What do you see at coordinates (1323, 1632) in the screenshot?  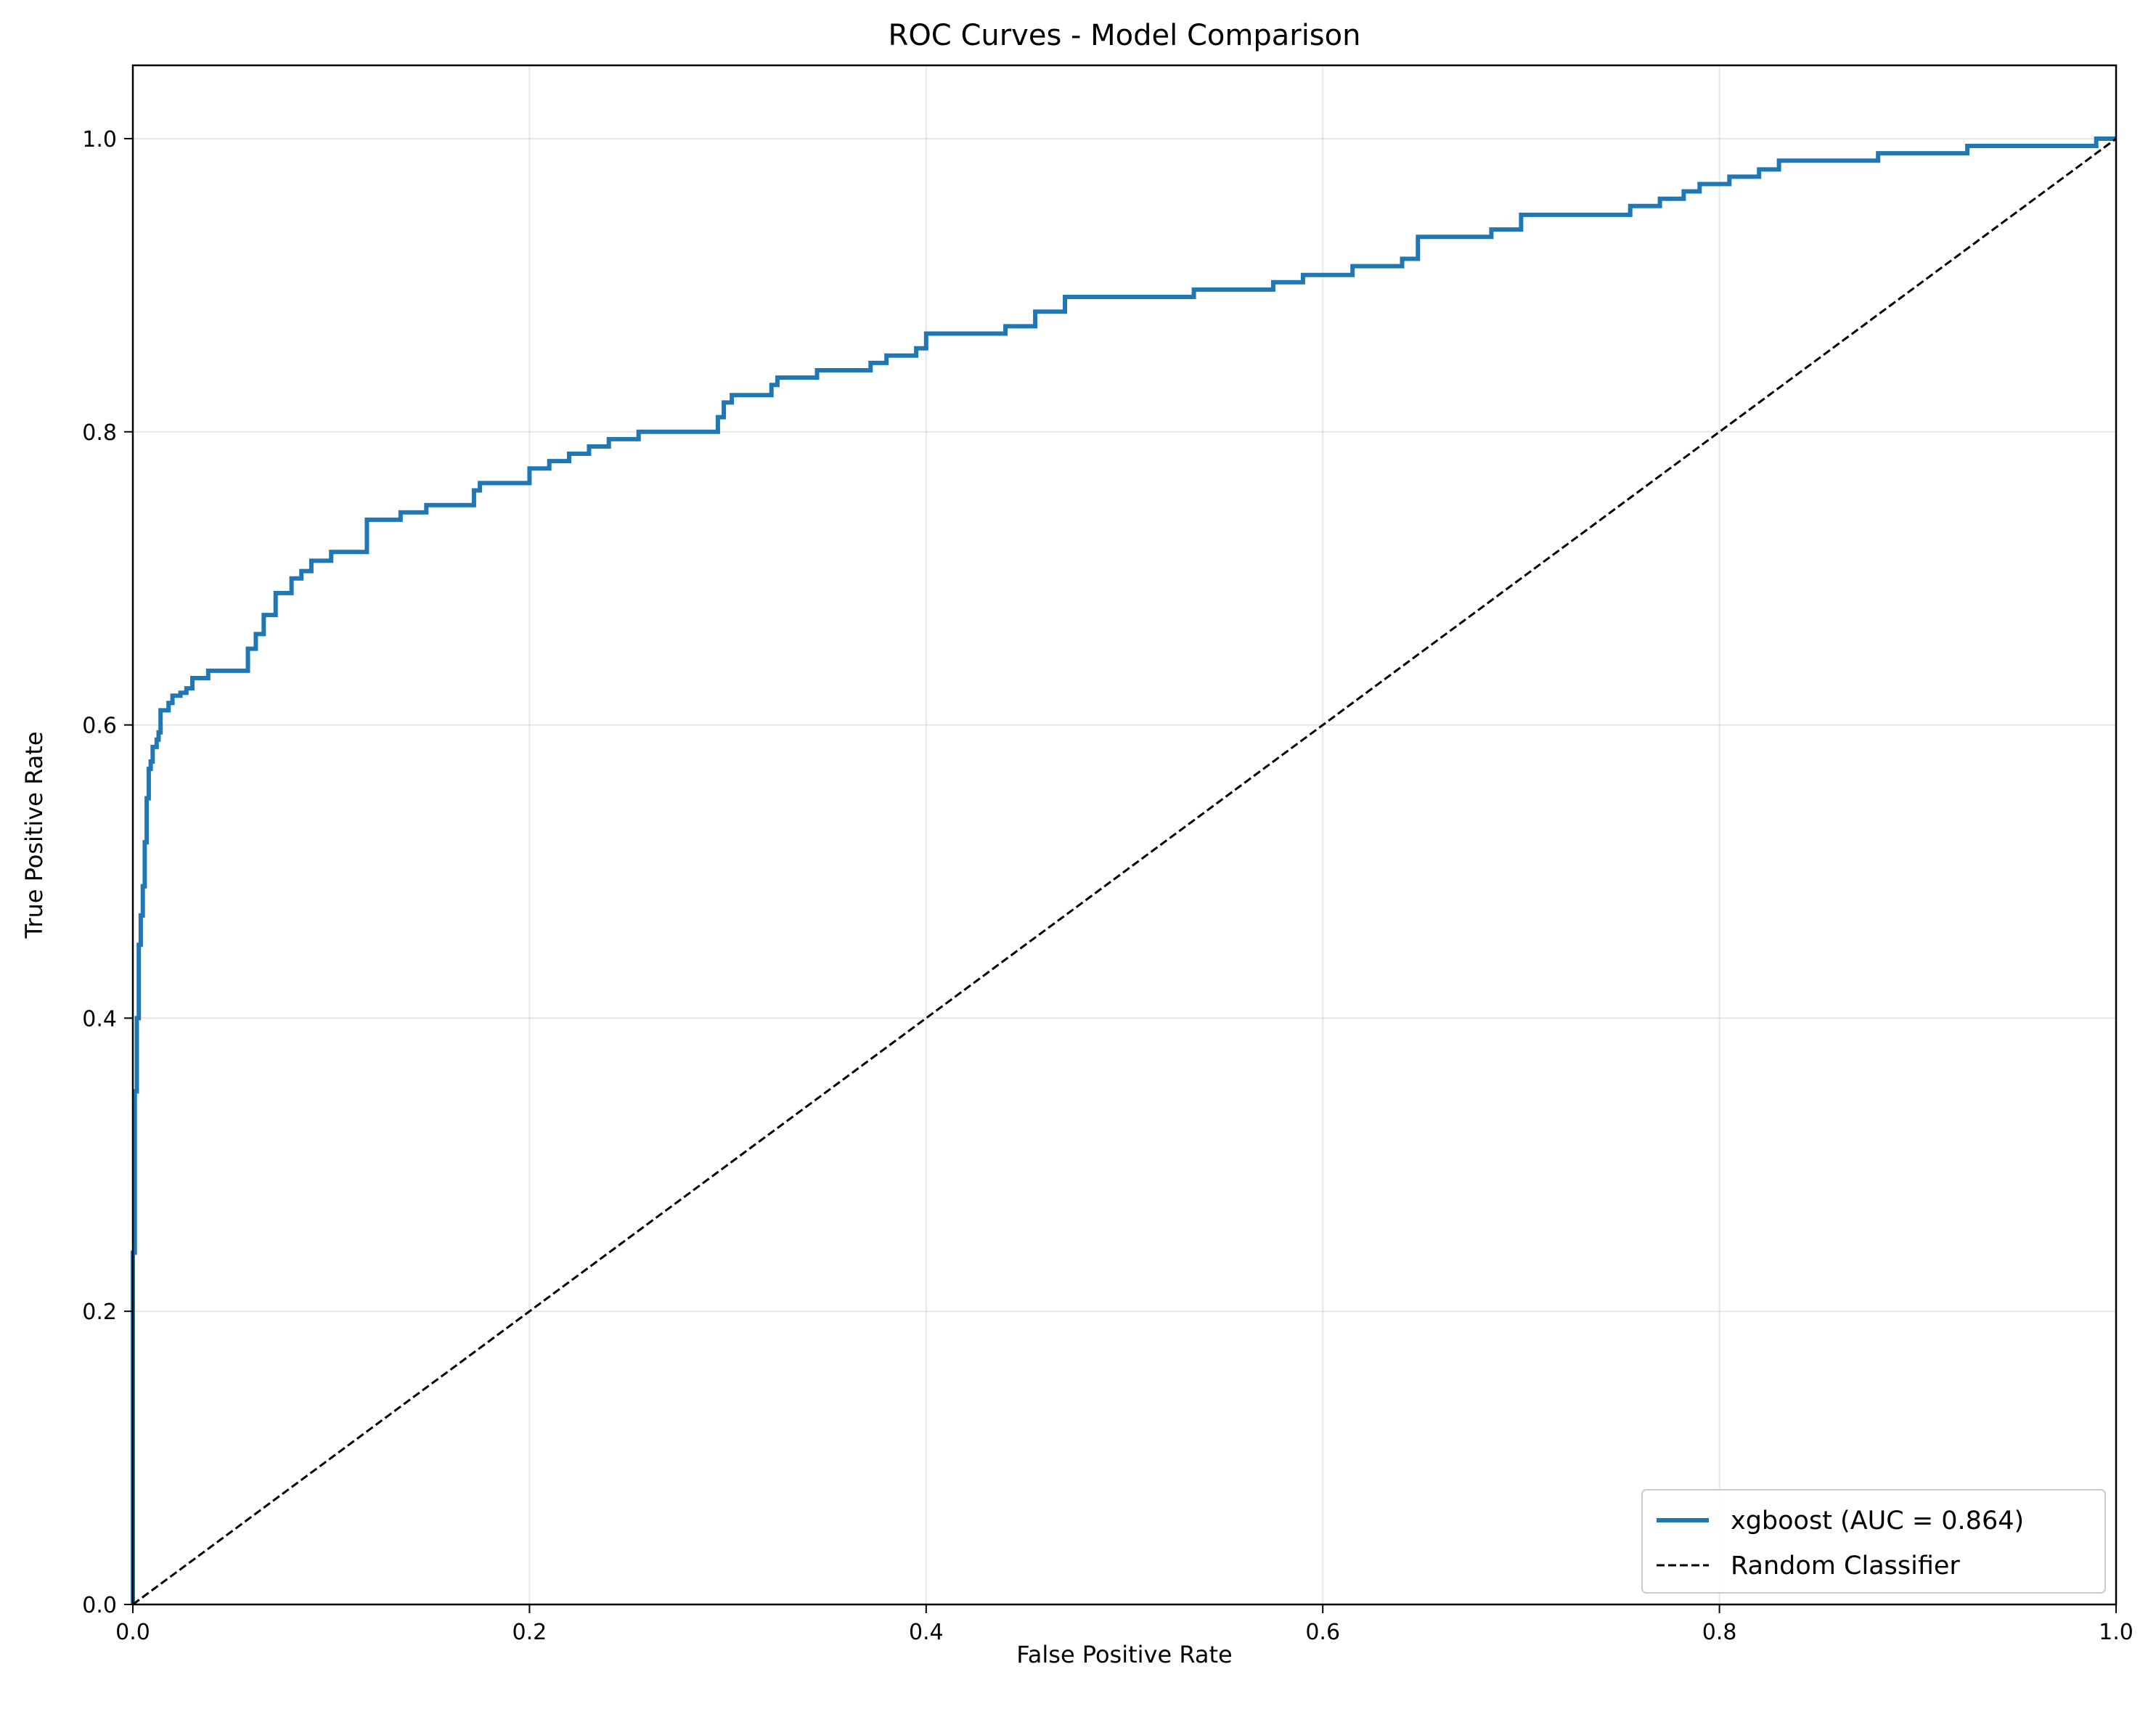 I see `x-tick-label: 0.6` at bounding box center [1323, 1632].